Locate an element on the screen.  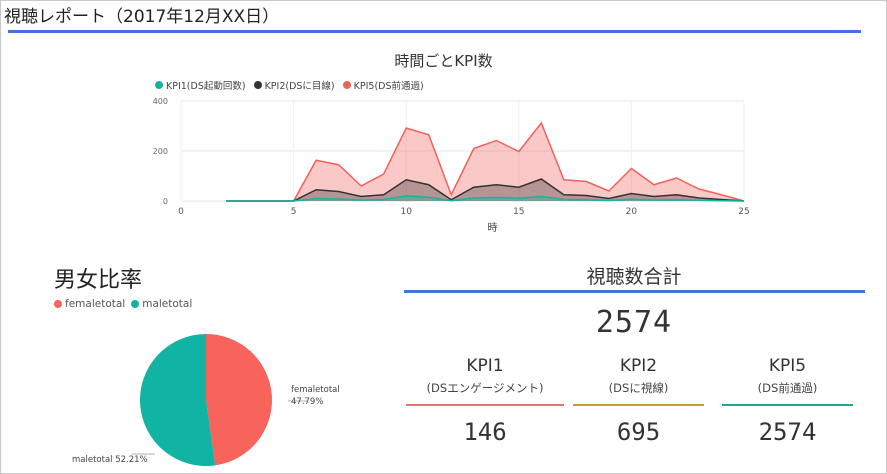
x-tick-label: 10 is located at coordinates (406, 212).